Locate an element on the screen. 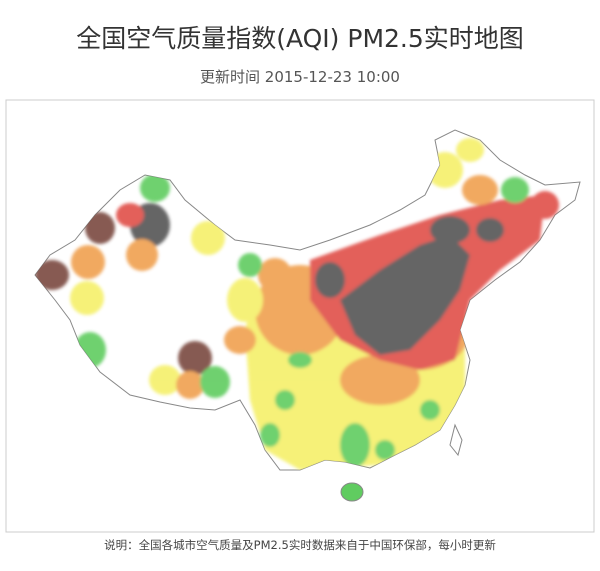 This screenshot has width=600, height=571. hainan is located at coordinates (352, 492).